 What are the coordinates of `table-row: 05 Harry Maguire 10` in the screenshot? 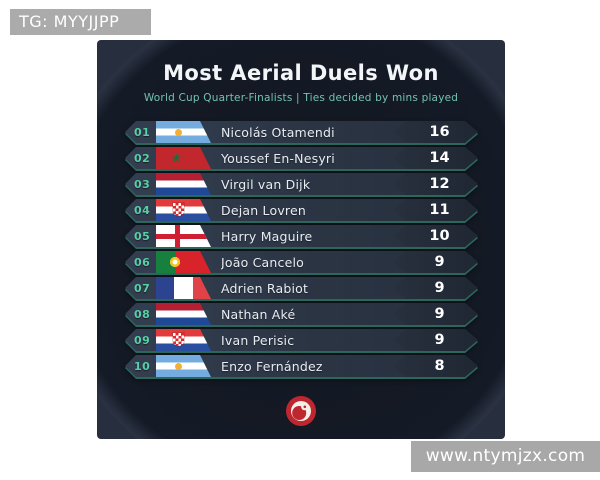 It's located at (301, 236).